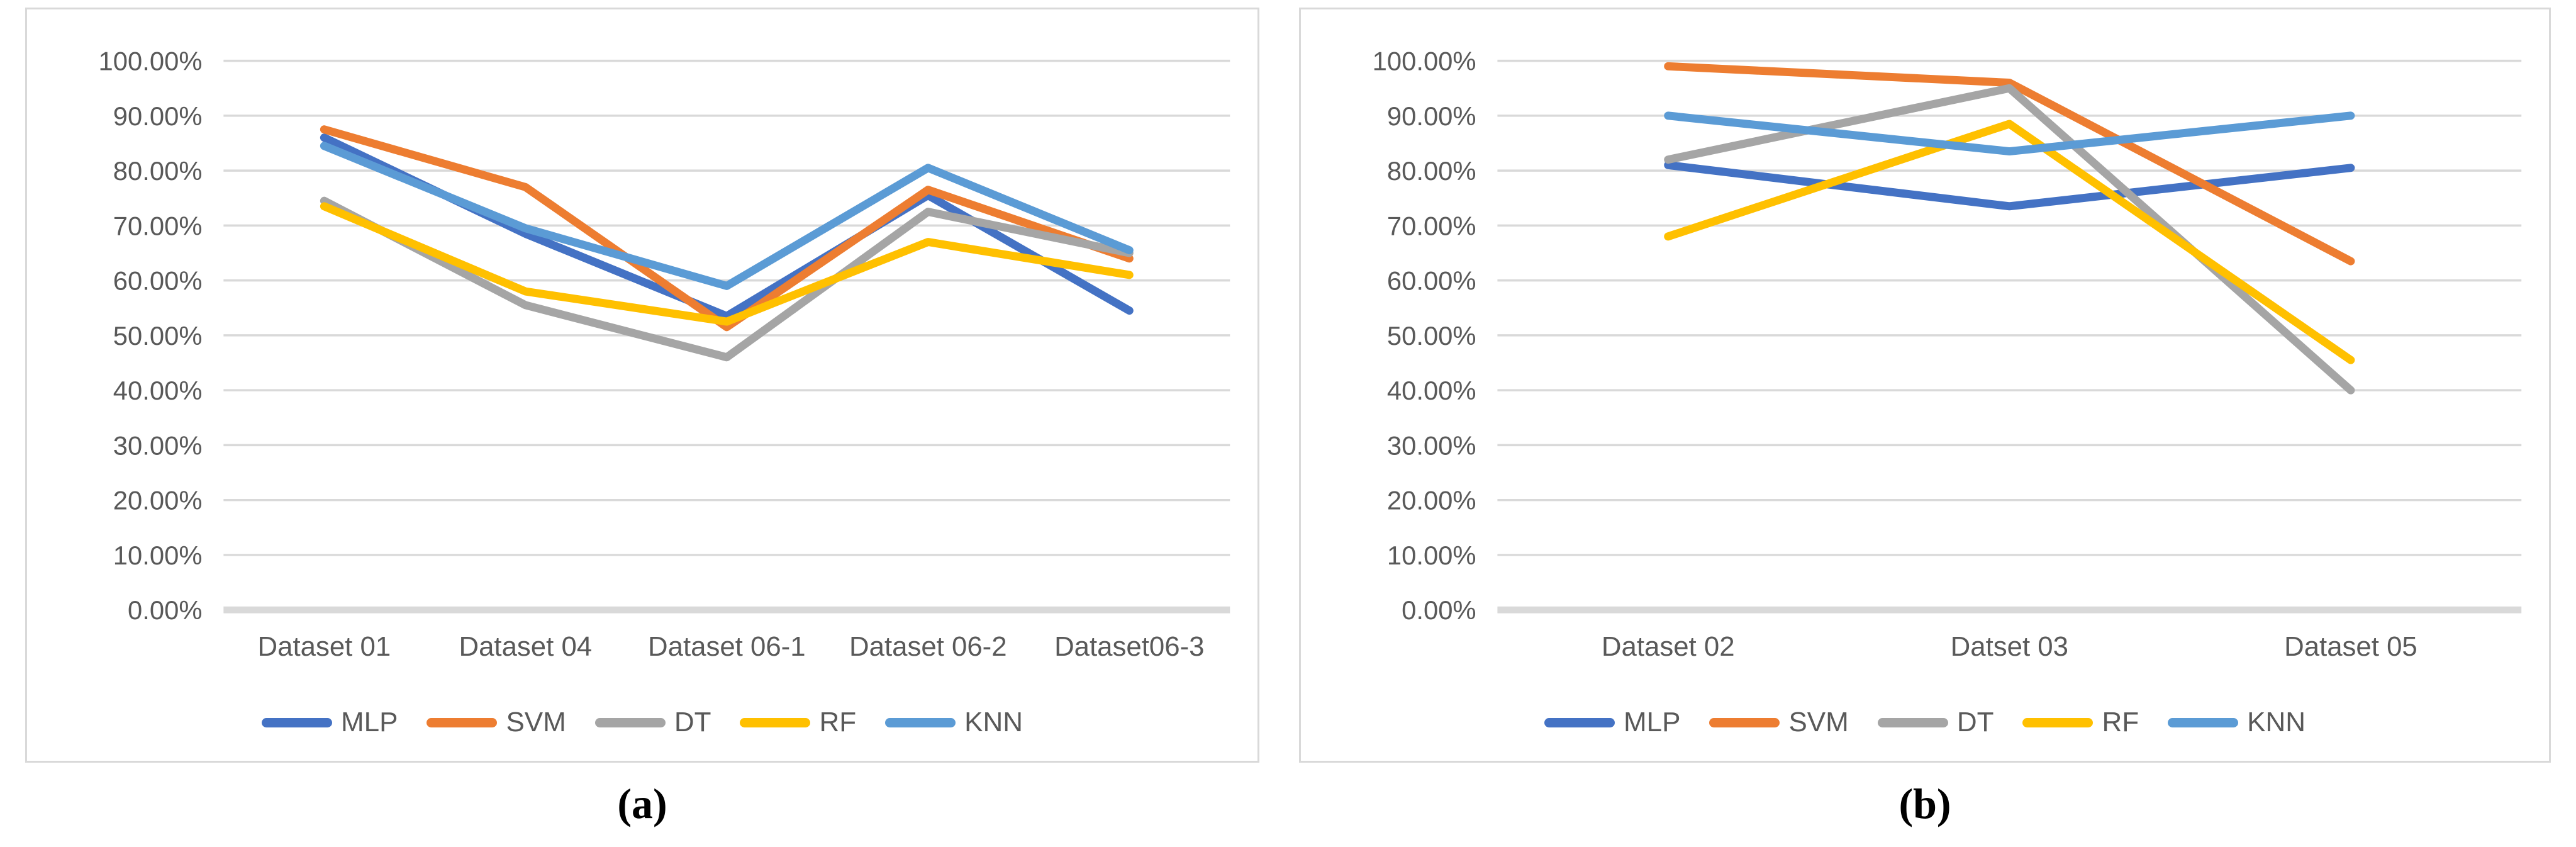 The height and width of the screenshot is (847, 2576). What do you see at coordinates (1925, 803) in the screenshot?
I see `caption-b: (b)` at bounding box center [1925, 803].